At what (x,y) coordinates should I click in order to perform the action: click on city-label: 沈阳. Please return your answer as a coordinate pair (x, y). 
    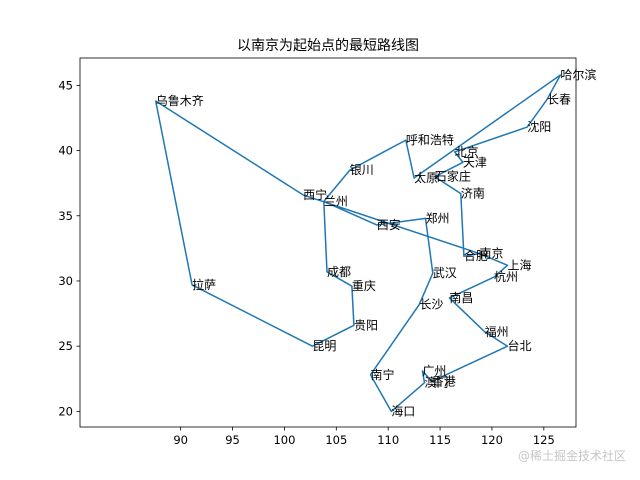
    Looking at the image, I should click on (539, 126).